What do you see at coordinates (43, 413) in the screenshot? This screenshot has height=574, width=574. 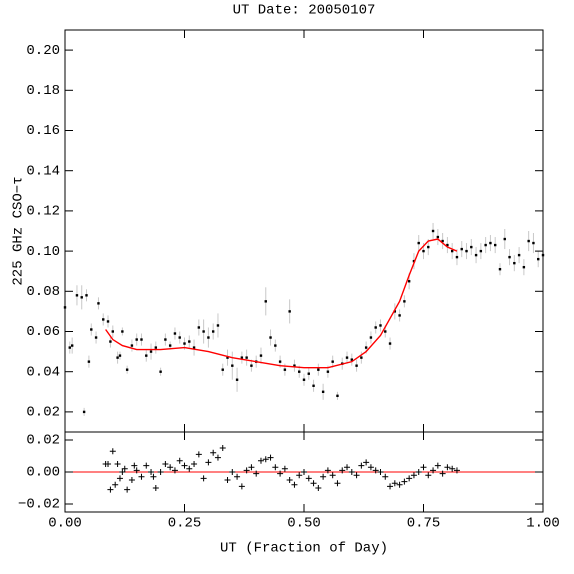 I see `y-tick-label: 0.02` at bounding box center [43, 413].